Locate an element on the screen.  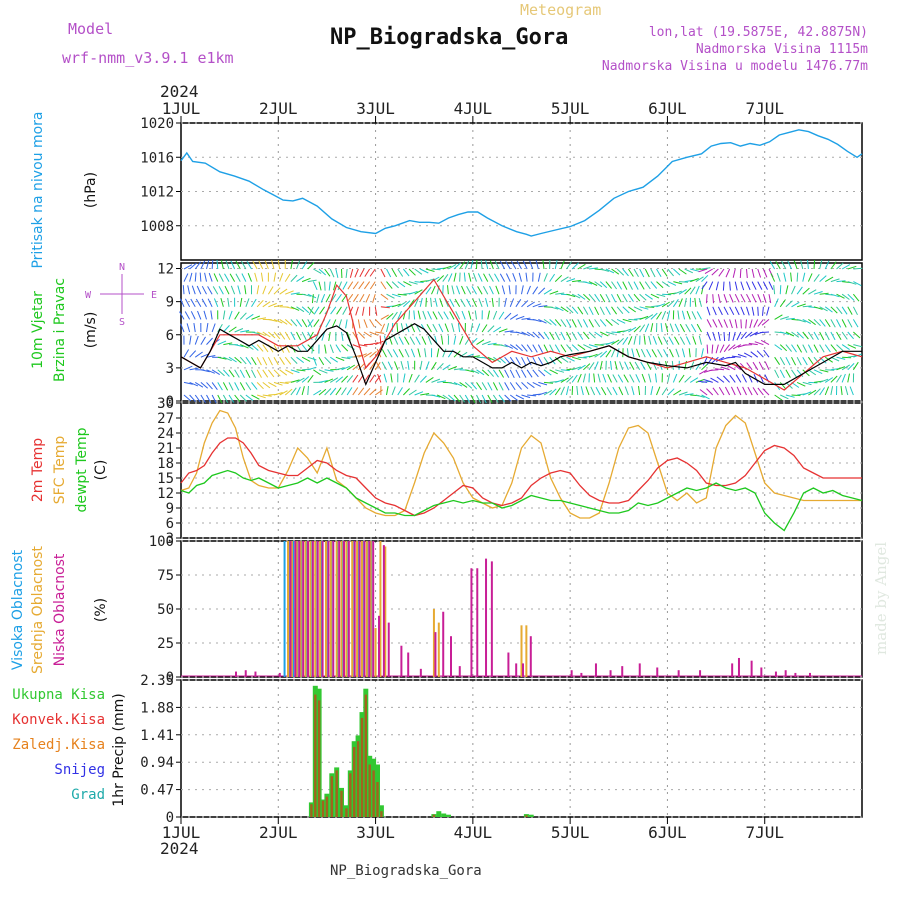
precip-total-bar is located at coordinates (448, 815).